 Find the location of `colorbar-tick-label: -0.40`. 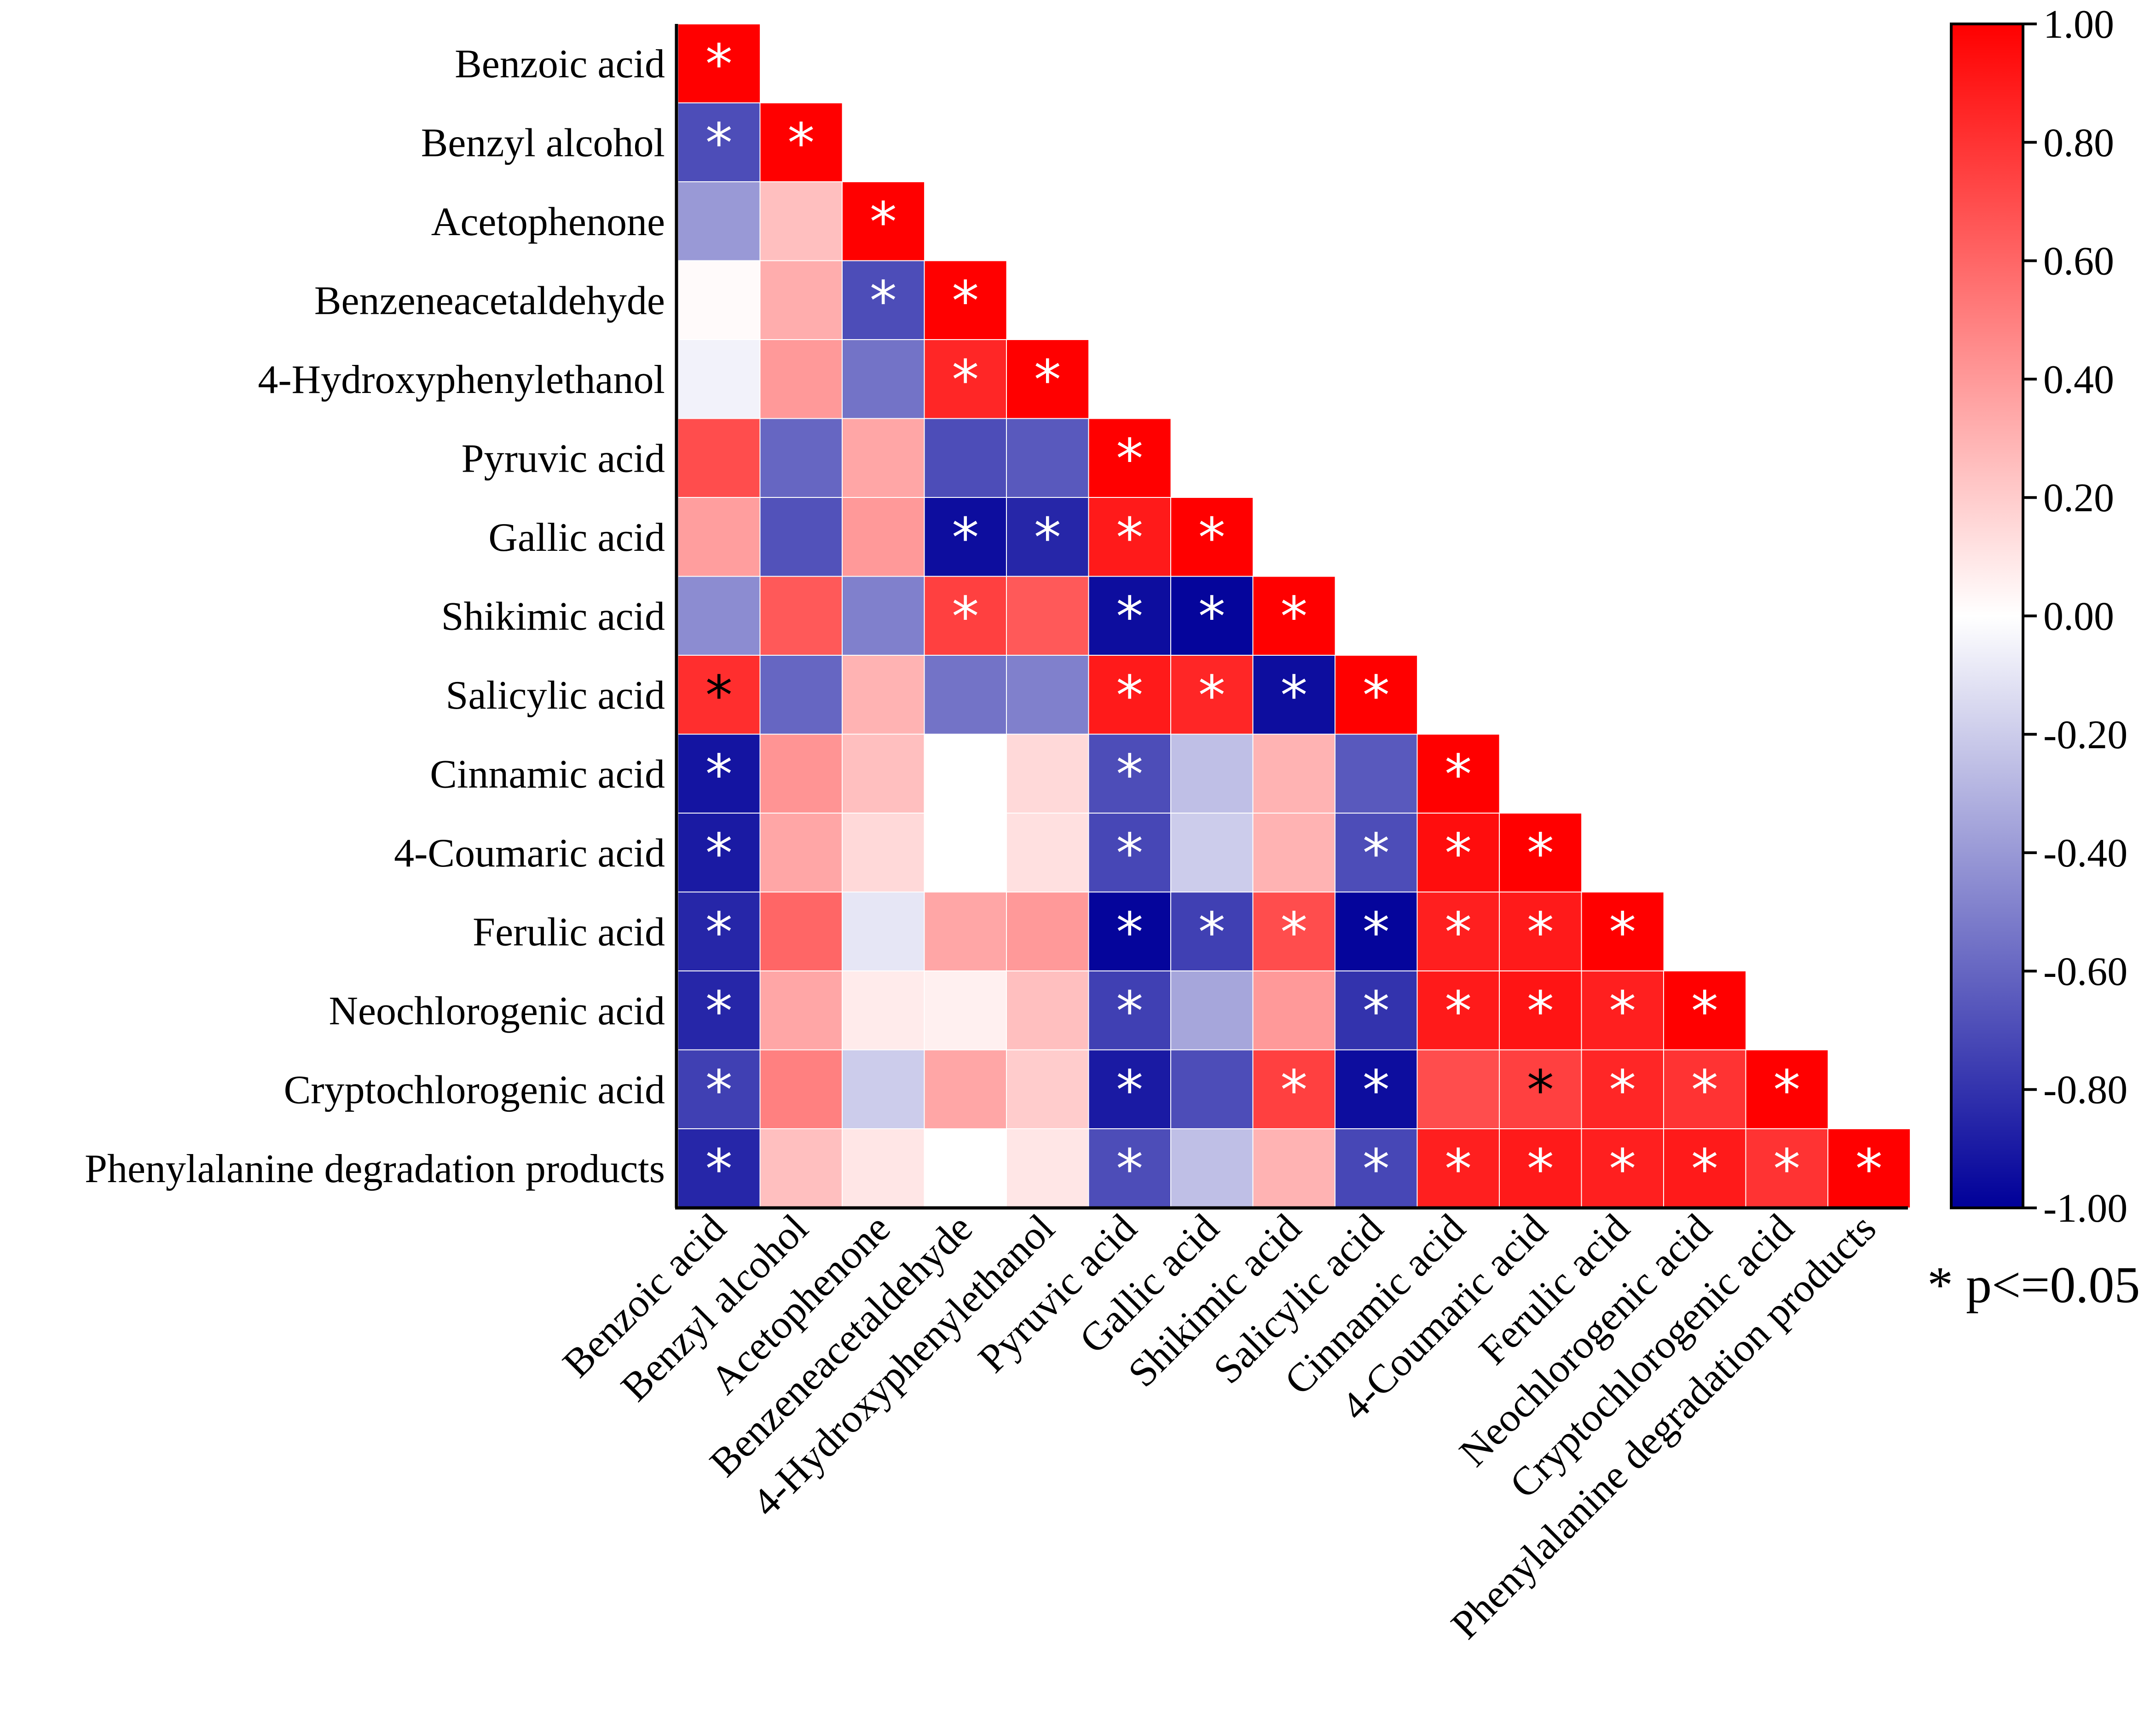

colorbar-tick-label: -0.40 is located at coordinates (2085, 853).